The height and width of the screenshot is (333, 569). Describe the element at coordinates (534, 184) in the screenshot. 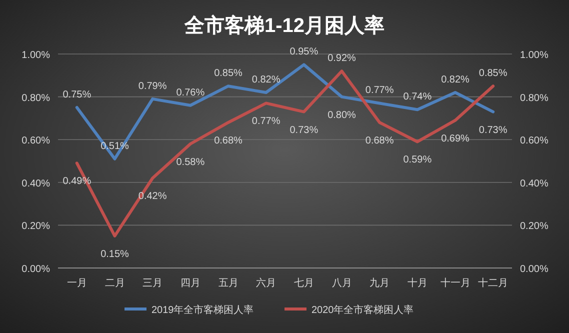

I see `y2-tick-label: 0.40%` at that location.